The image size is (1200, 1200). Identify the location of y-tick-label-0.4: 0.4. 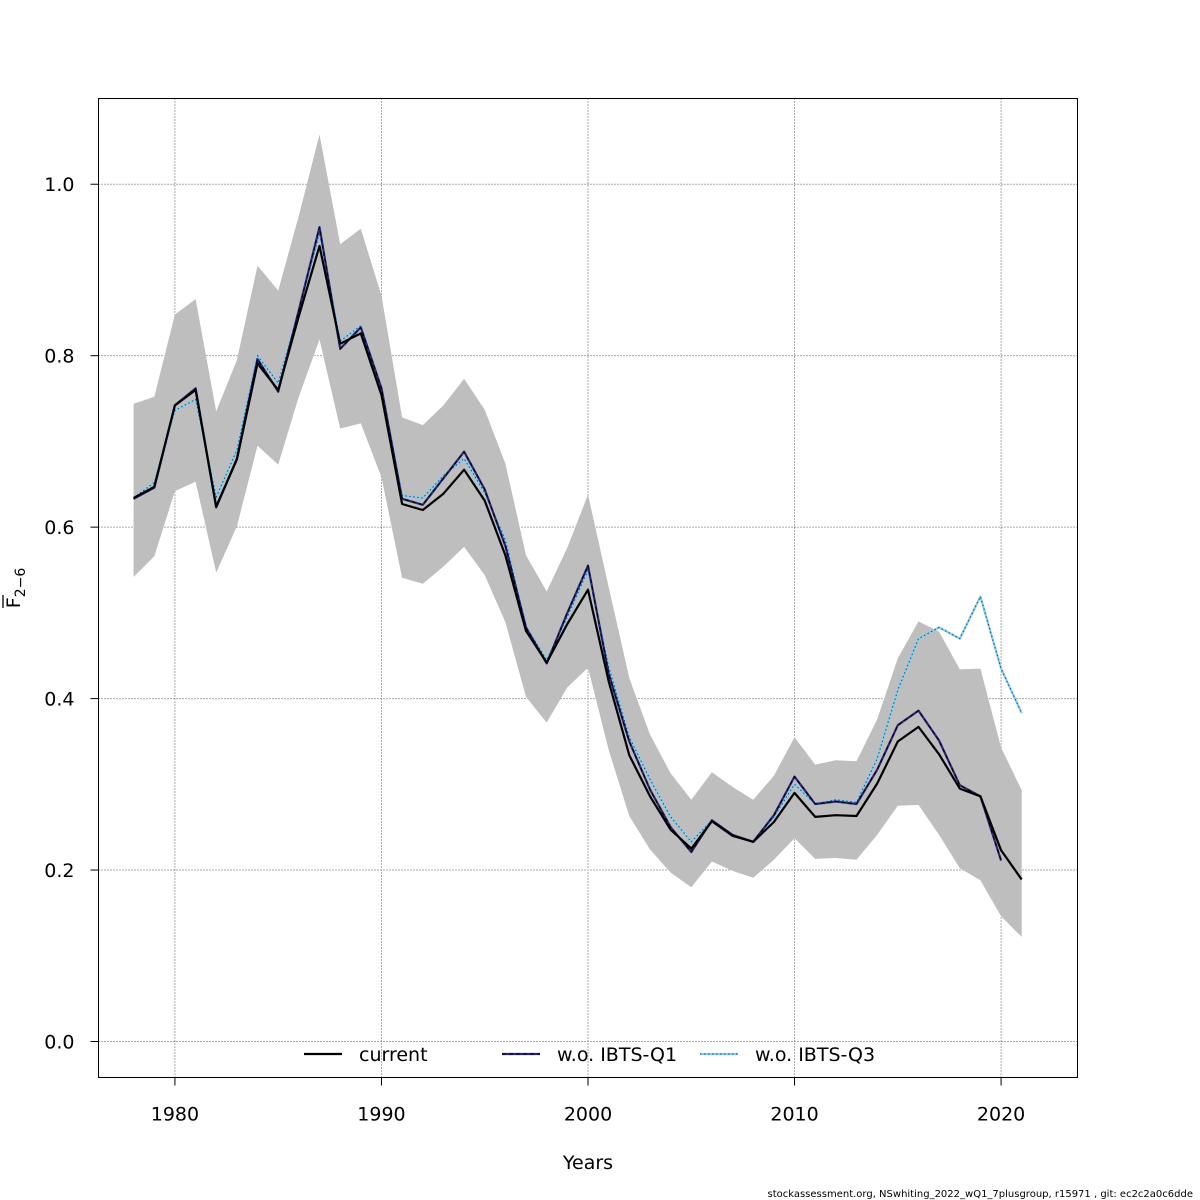
(59, 700).